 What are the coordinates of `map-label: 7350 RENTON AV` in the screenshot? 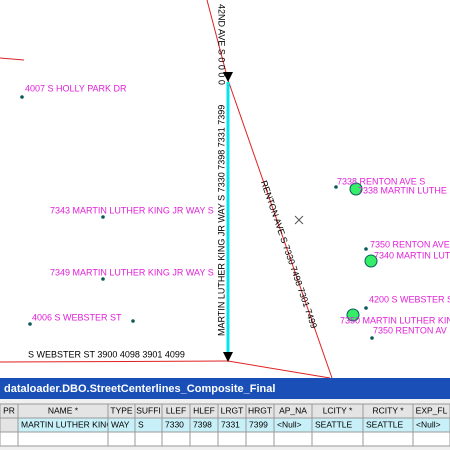 It's located at (410, 330).